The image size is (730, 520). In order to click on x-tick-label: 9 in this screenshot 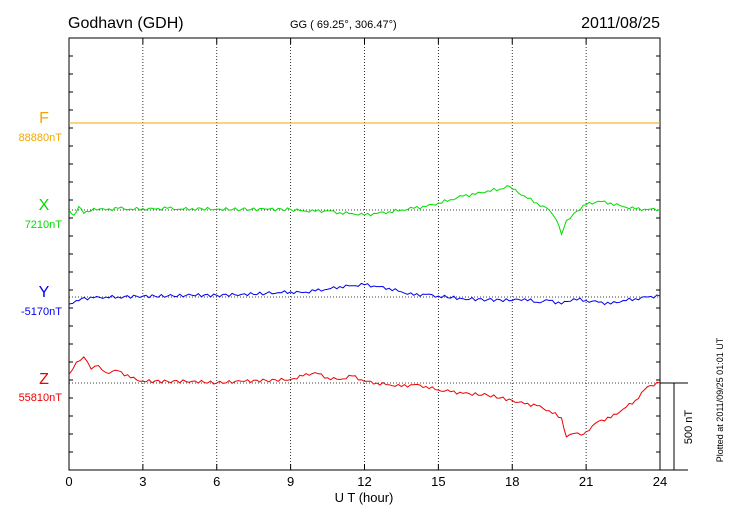, I will do `click(290, 481)`.